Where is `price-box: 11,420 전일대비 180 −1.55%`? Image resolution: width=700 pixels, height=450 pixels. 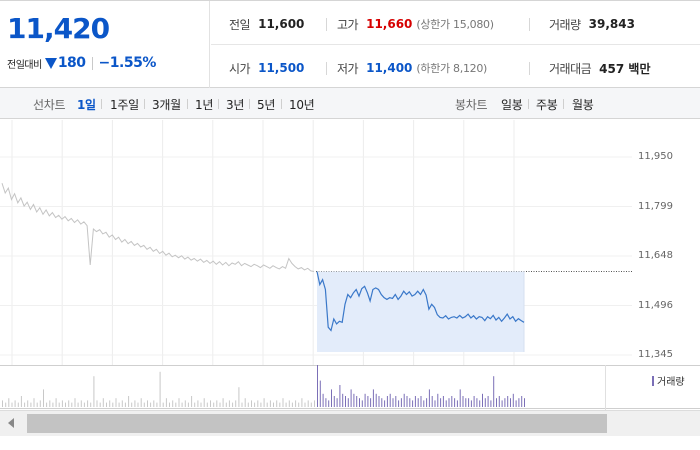 price-box: 11,420 전일대비 180 −1.55% is located at coordinates (105, 44).